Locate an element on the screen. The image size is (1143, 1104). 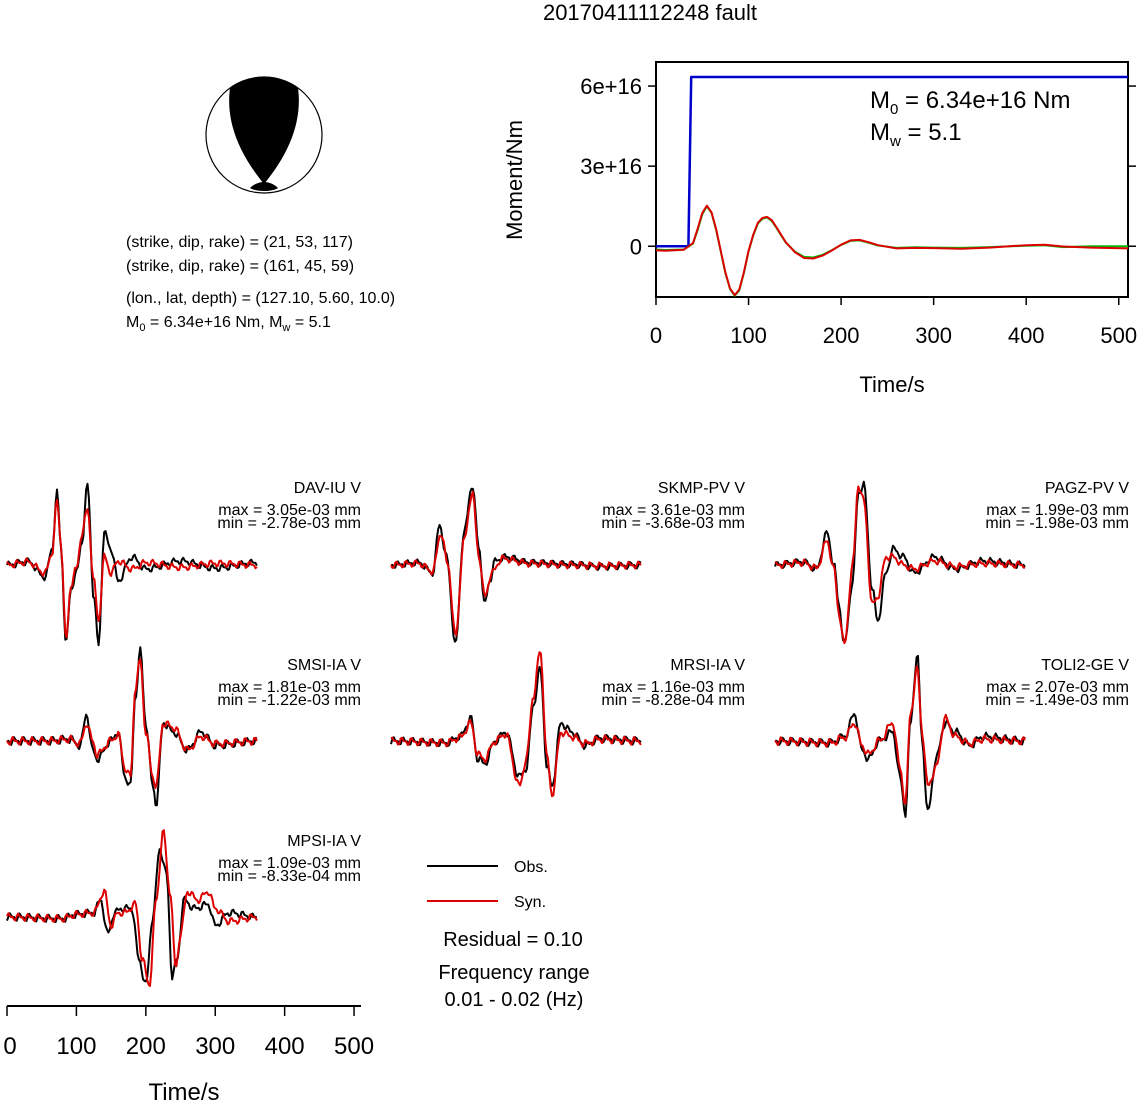
moment-ytick-label-1: 3e+16 is located at coordinates (611, 166).